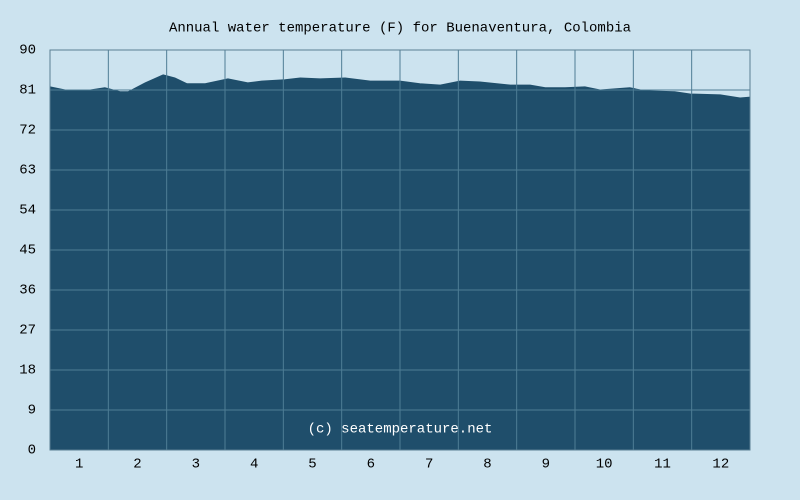 Image resolution: width=800 pixels, height=500 pixels. Describe the element at coordinates (254, 465) in the screenshot. I see `x-tick-label: 4` at that location.